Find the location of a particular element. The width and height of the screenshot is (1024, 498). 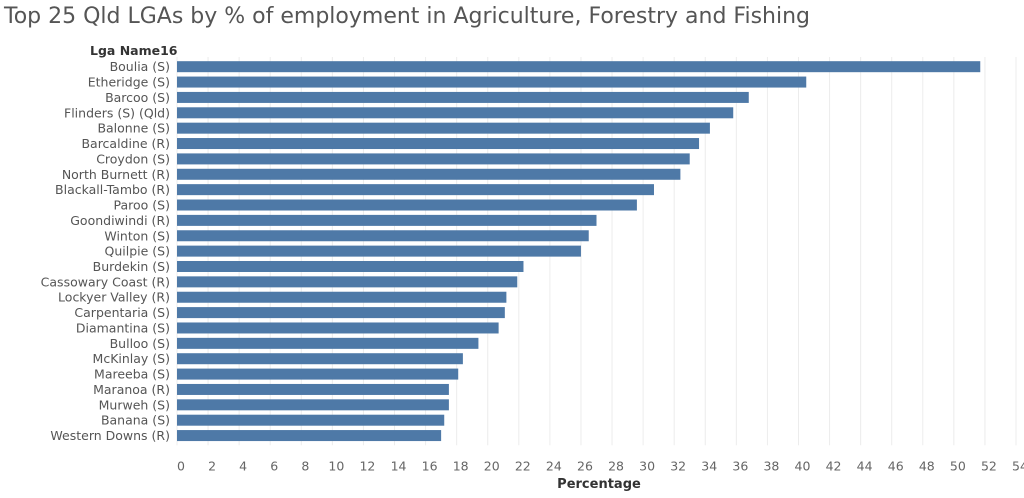

x-tick-label: 18 is located at coordinates (461, 465).